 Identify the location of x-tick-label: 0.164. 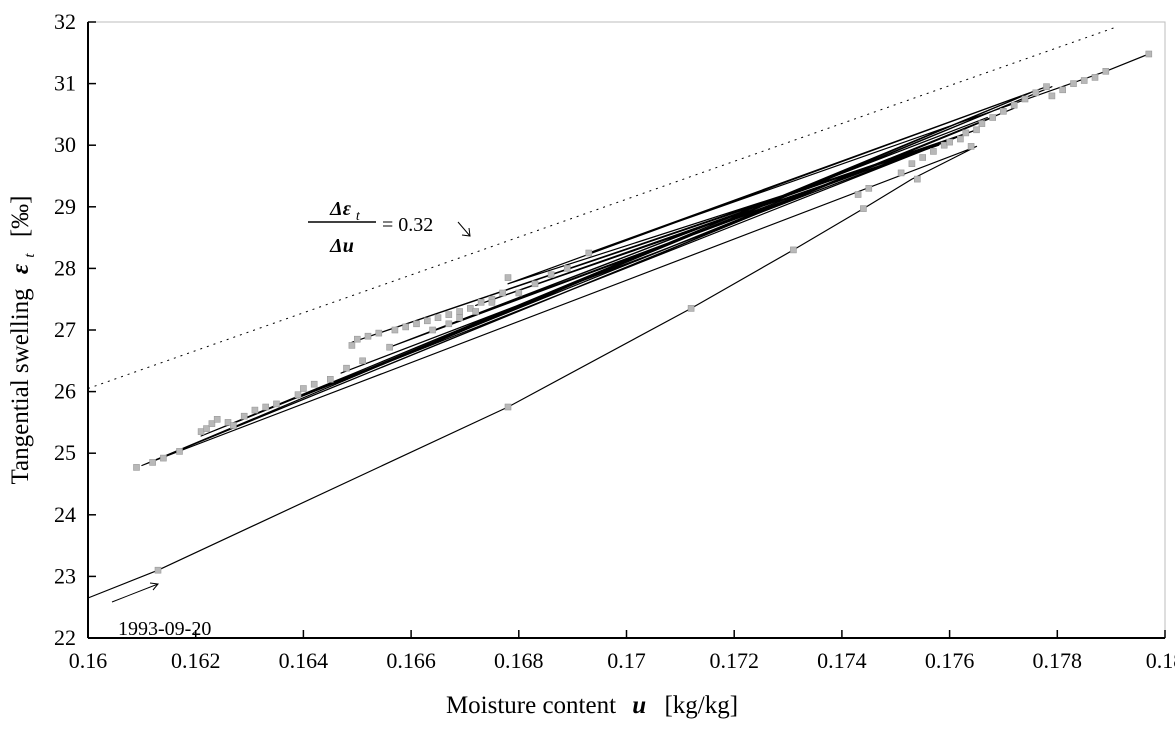
(304, 660).